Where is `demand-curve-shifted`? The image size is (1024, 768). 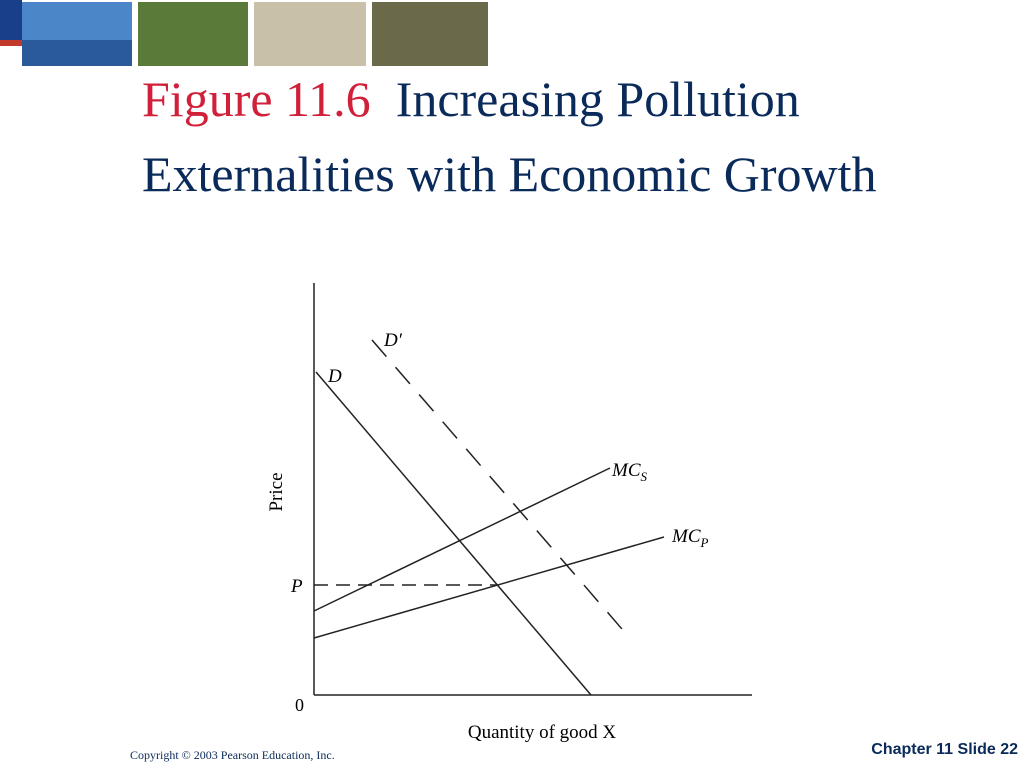
demand-curve-shifted is located at coordinates (500, 488).